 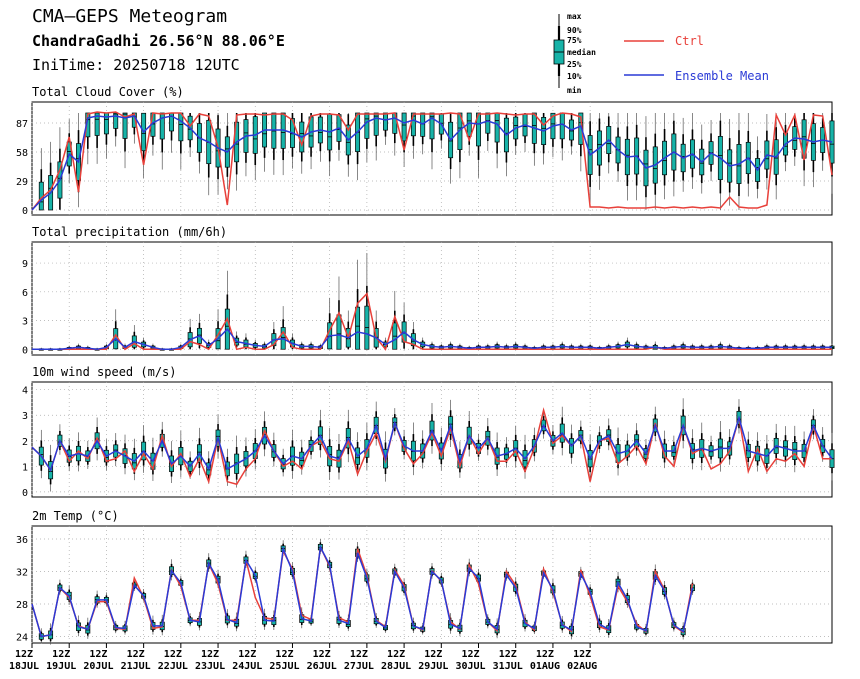 What do you see at coordinates (210, 666) in the screenshot?
I see `x-tick-date: 23JUL` at bounding box center [210, 666].